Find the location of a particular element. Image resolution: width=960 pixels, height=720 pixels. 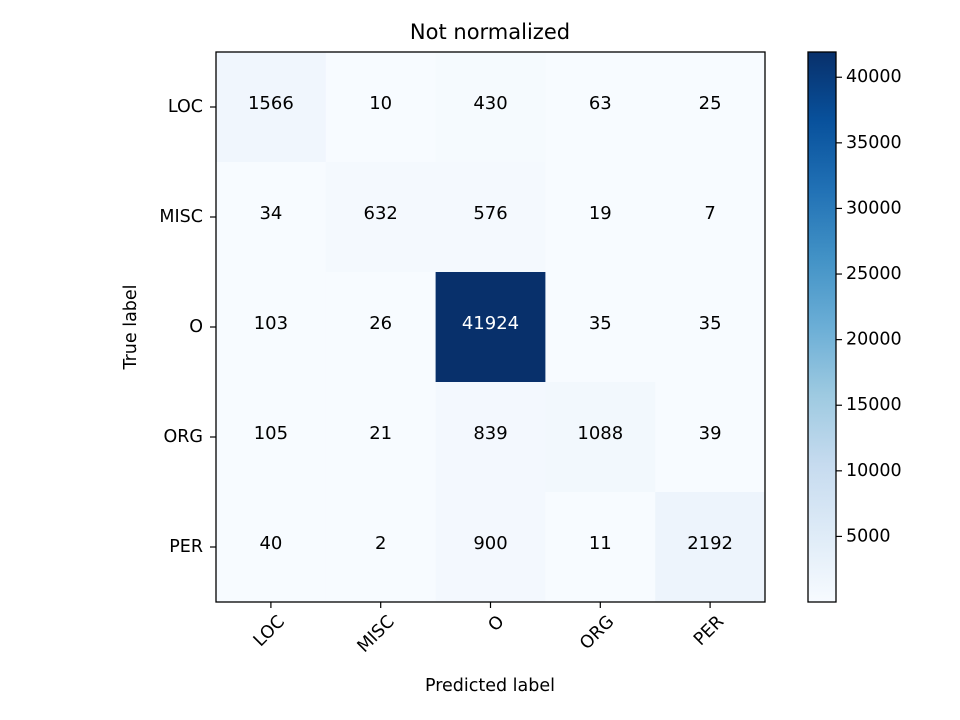

cell-value-label: 39 is located at coordinates (710, 433).